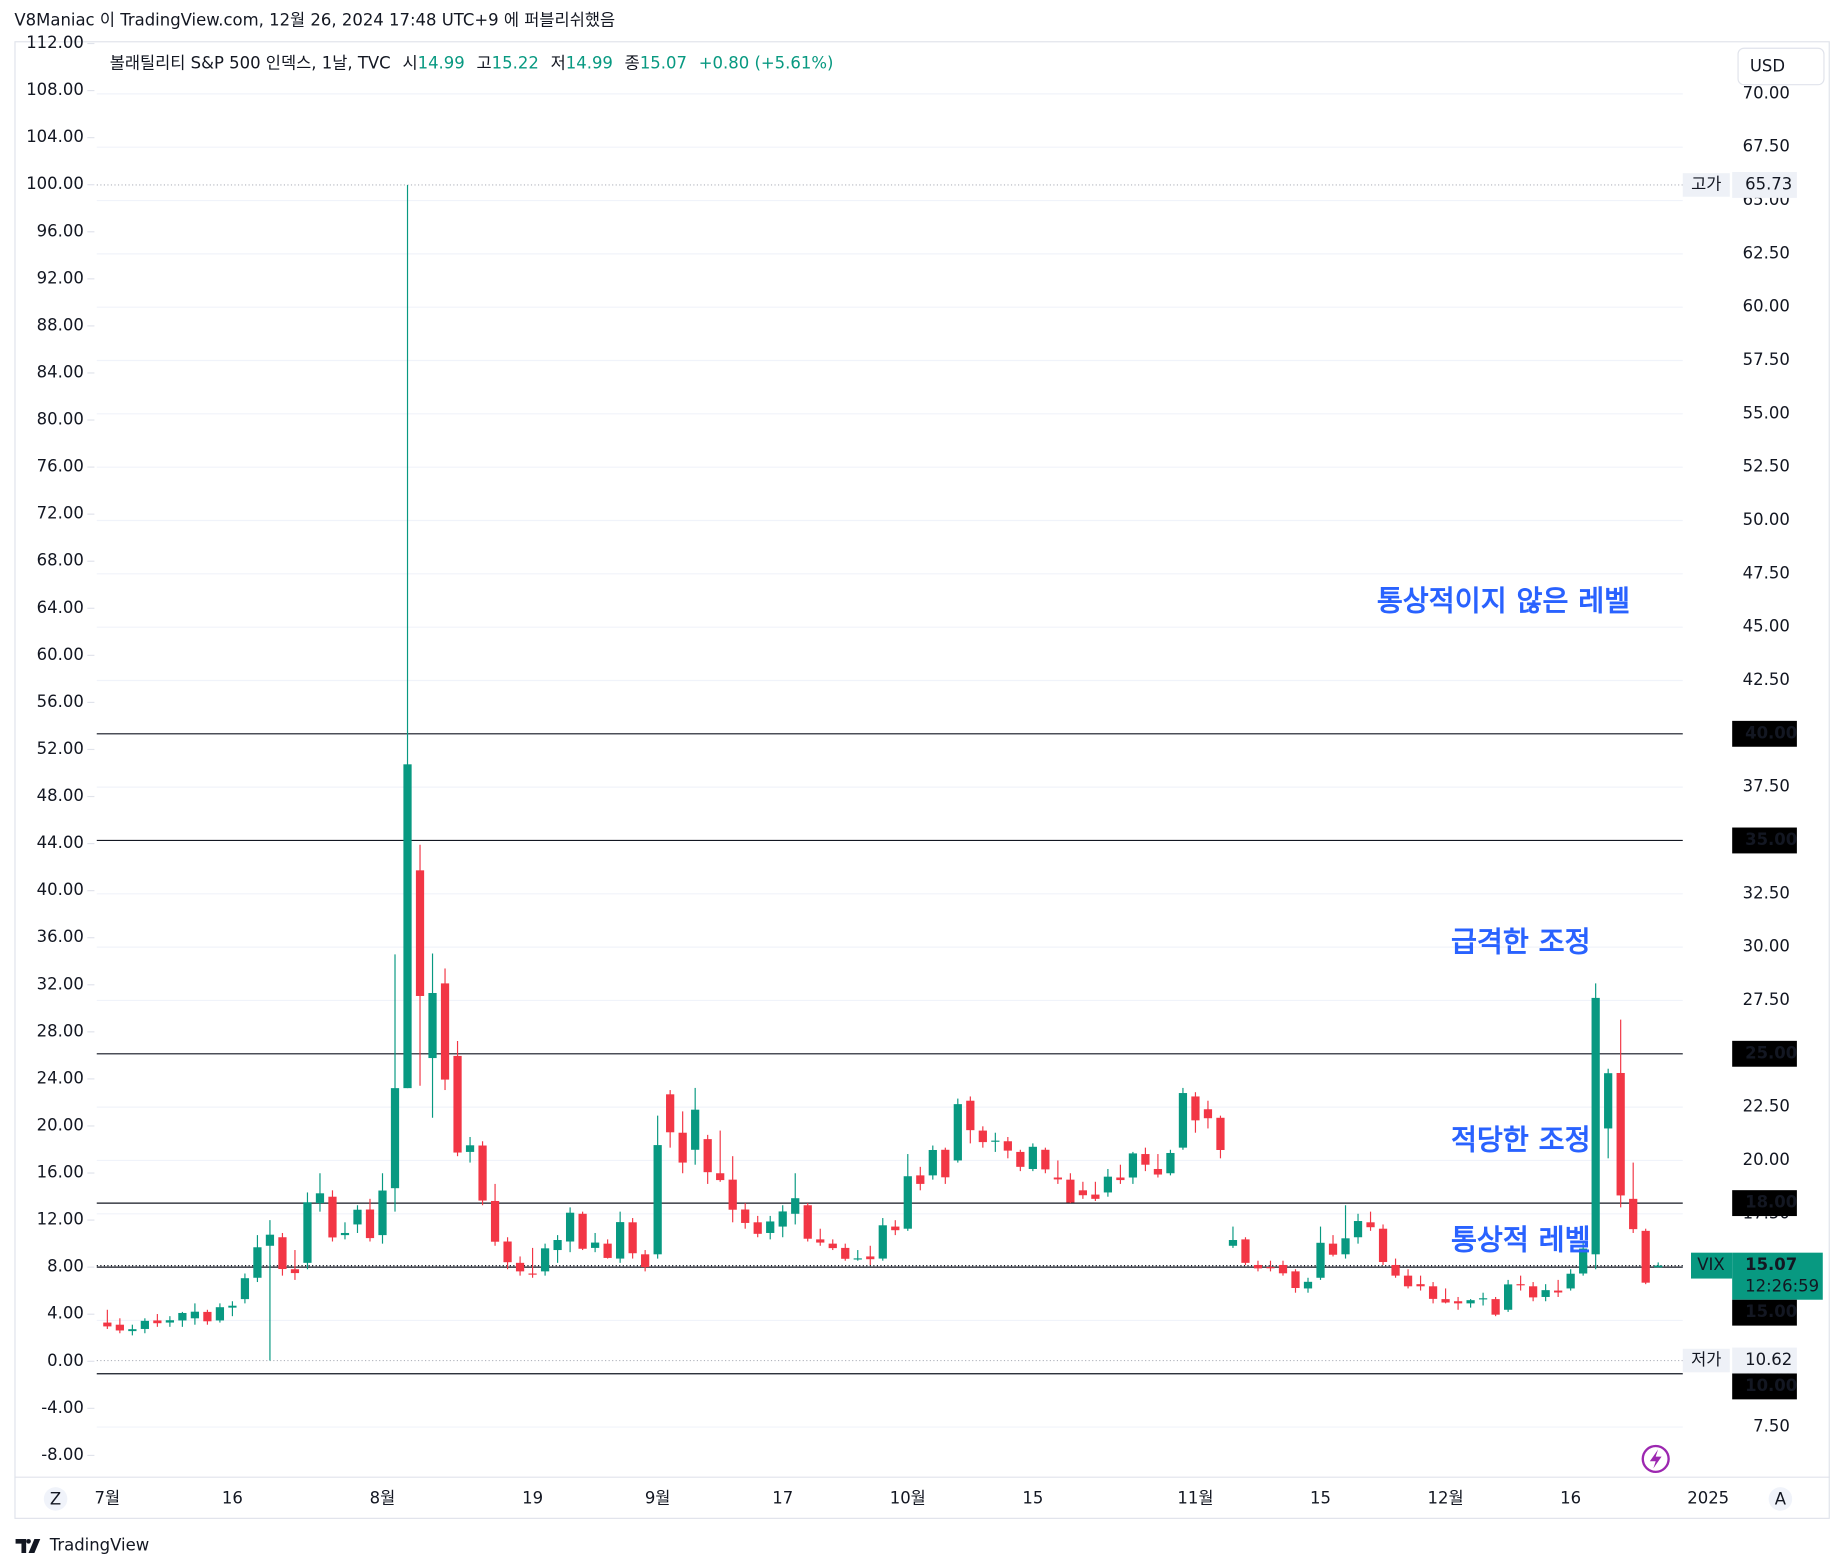  What do you see at coordinates (1766, 466) in the screenshot?
I see `y-tick-label: 52.50` at bounding box center [1766, 466].